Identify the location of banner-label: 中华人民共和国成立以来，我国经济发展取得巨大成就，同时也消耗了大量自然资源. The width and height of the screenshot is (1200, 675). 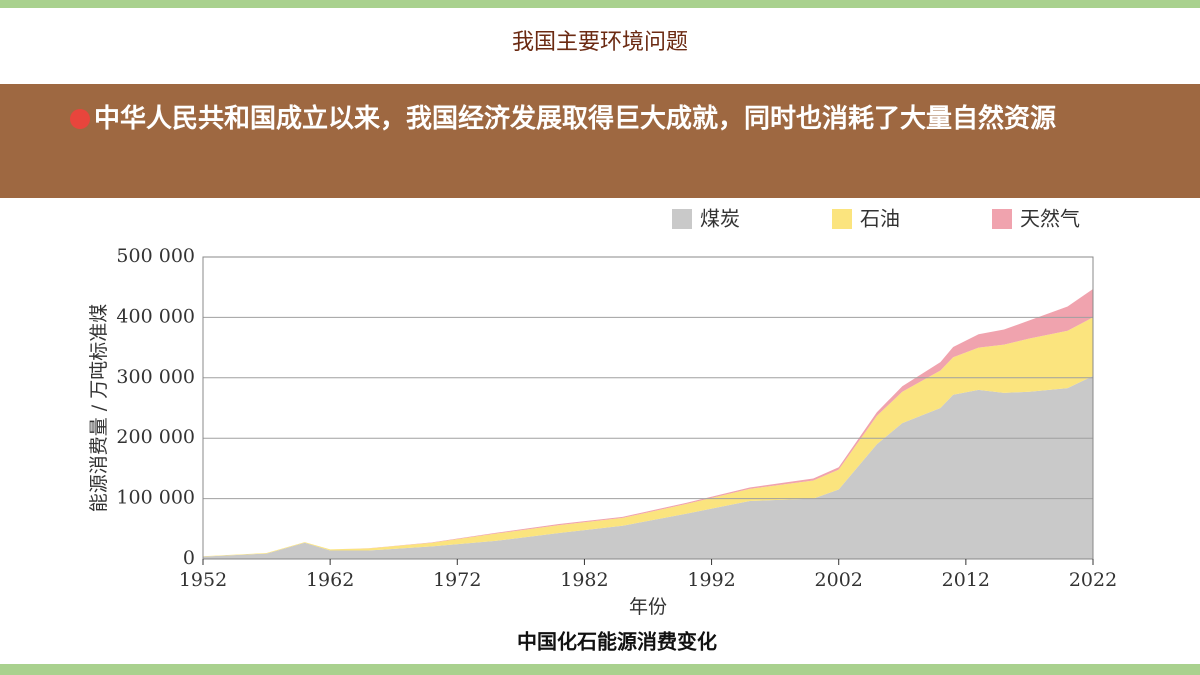
(575, 119).